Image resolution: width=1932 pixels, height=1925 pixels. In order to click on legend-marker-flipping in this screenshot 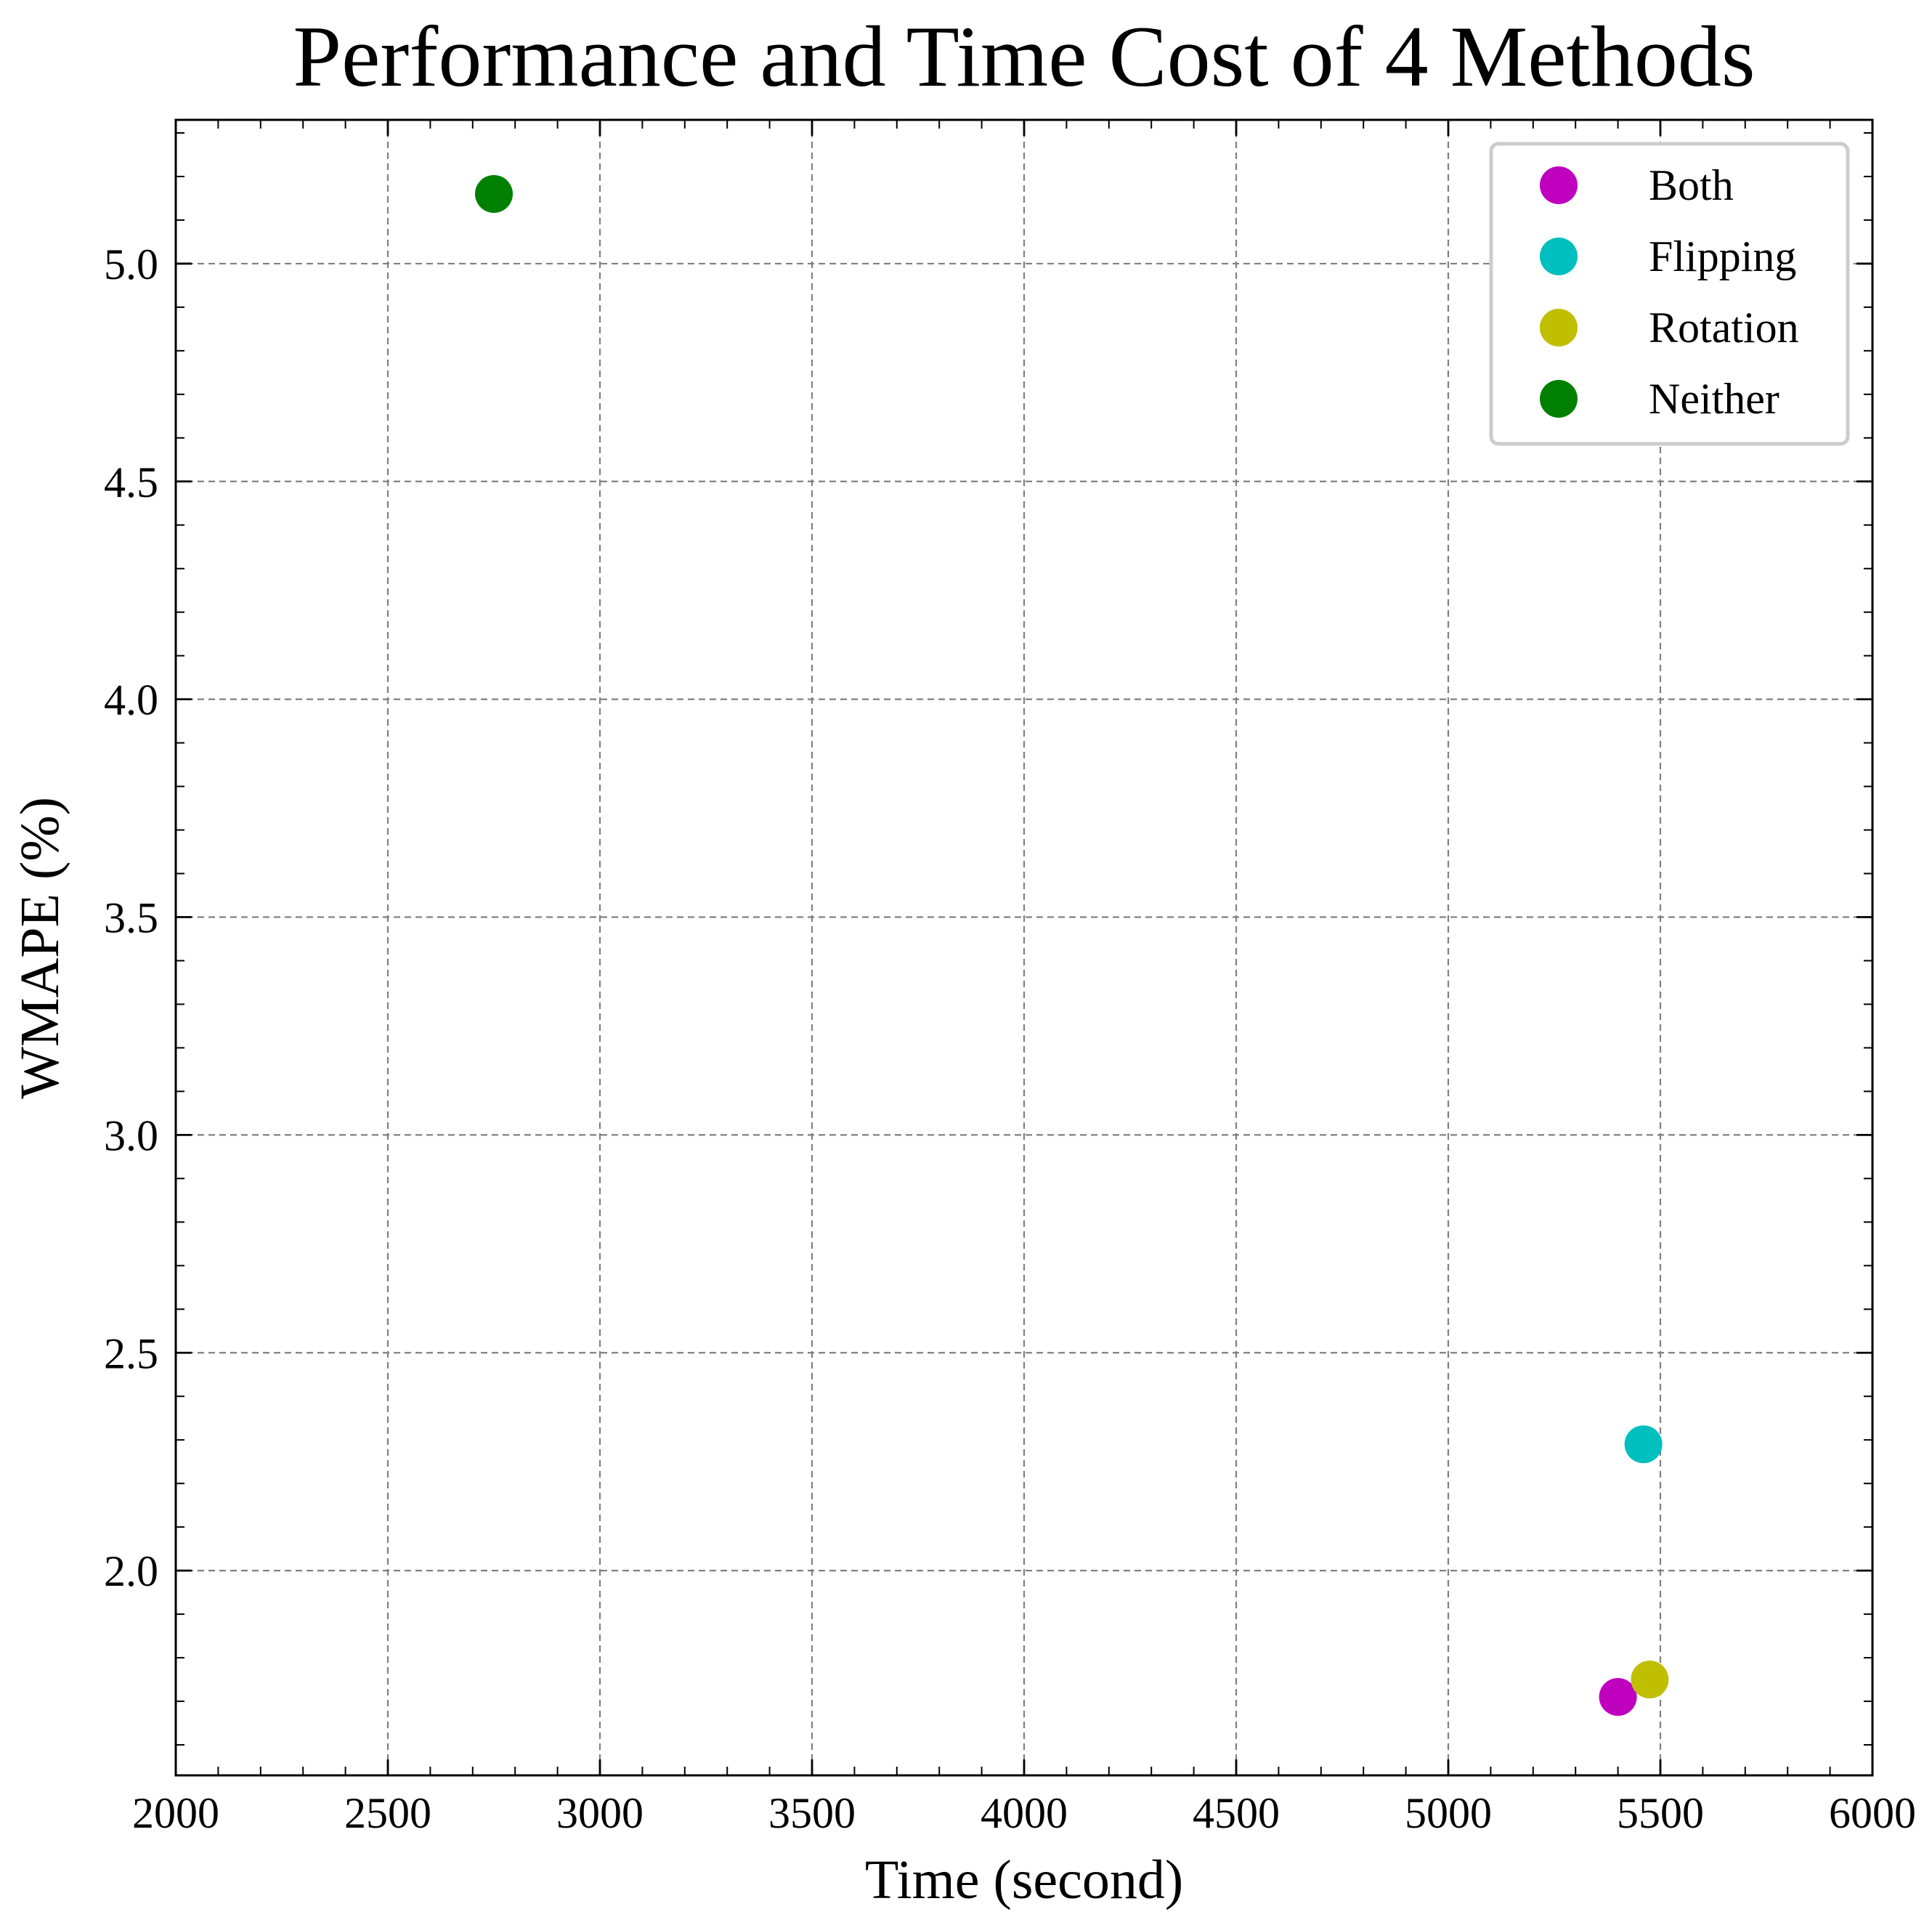, I will do `click(1559, 256)`.